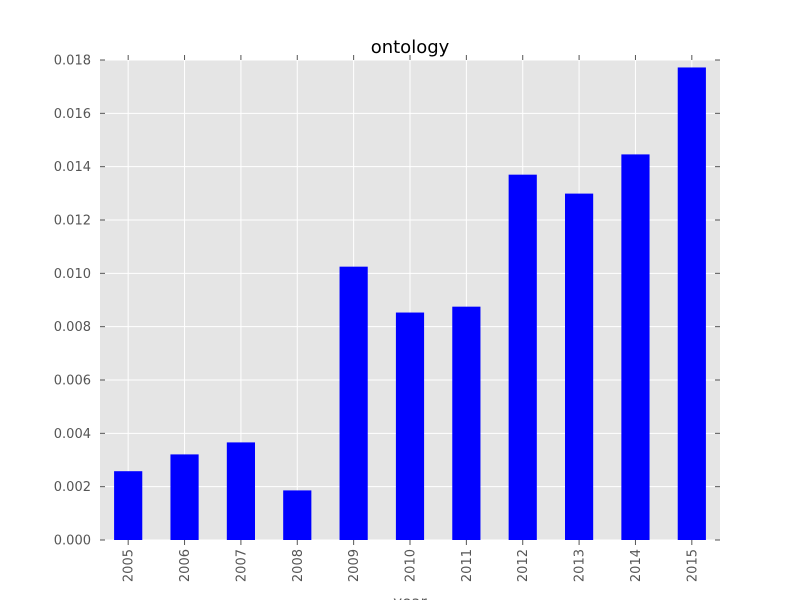  What do you see at coordinates (467, 565) in the screenshot?
I see `x-tick-label: 2011` at bounding box center [467, 565].